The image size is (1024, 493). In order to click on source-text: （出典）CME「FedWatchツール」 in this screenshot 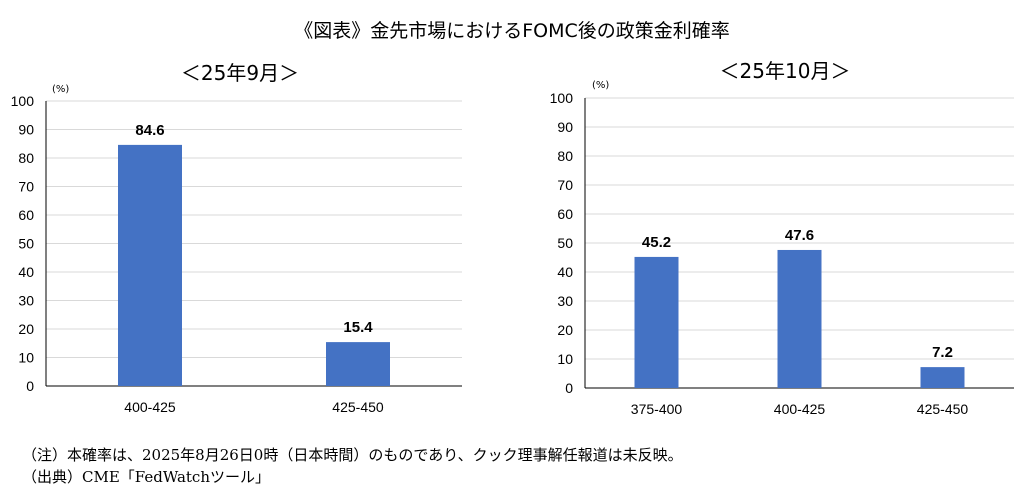, I will do `click(146, 477)`.